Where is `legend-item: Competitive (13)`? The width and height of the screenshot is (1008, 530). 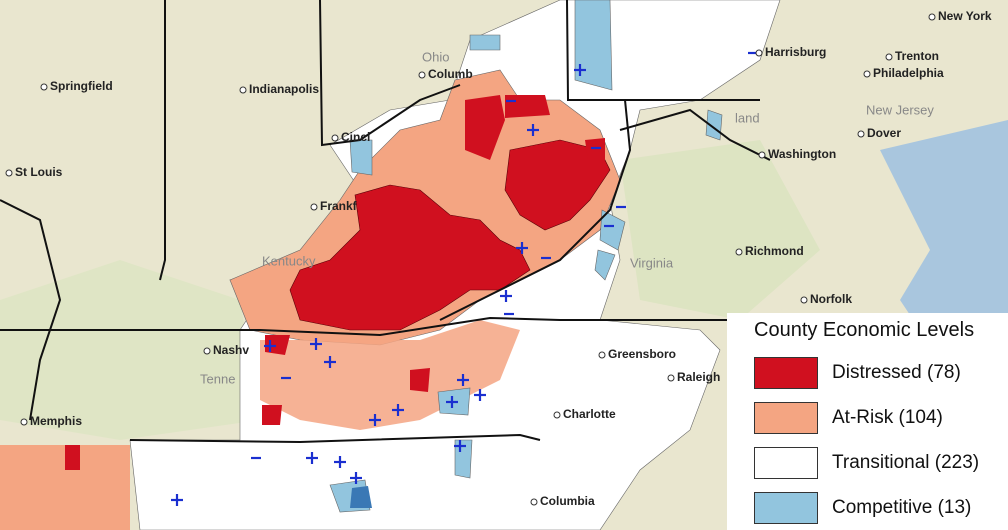 legend-item: Competitive (13) is located at coordinates (881, 507).